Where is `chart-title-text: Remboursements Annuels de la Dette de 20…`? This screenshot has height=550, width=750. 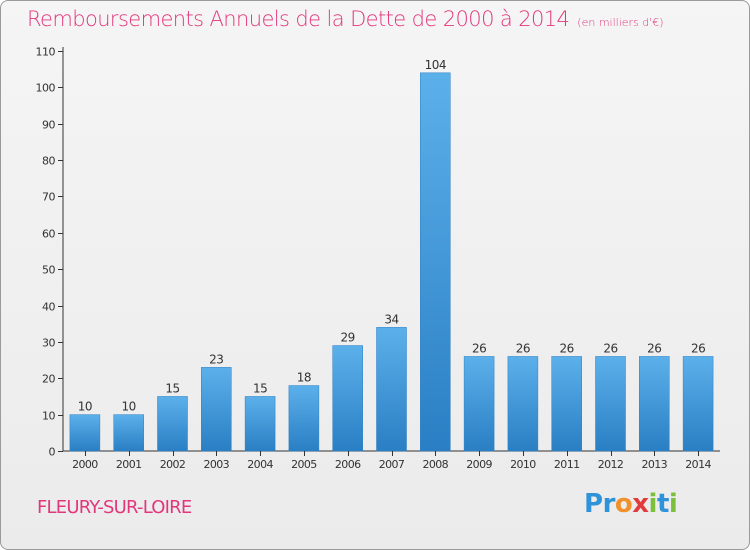 chart-title-text: Remboursements Annuels de la Dette de 20… is located at coordinates (298, 19).